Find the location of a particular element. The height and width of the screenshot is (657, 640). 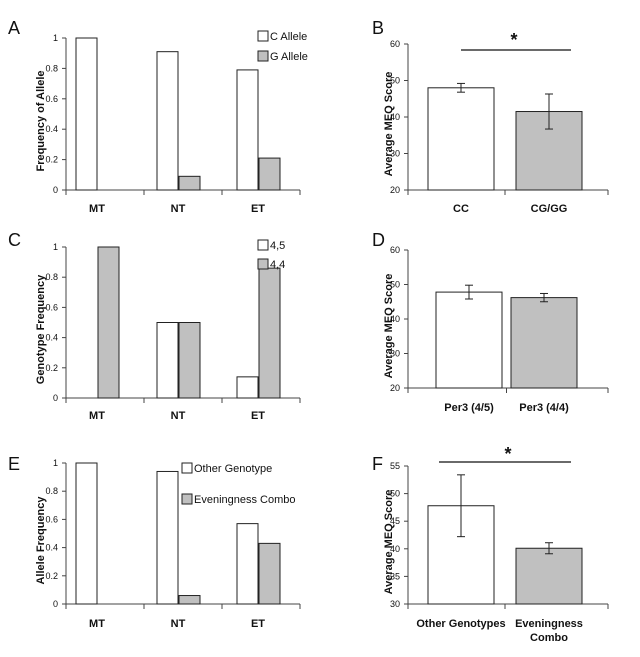

panel-f-ylabel: Average MEQ Score is located at coordinates (389, 542).